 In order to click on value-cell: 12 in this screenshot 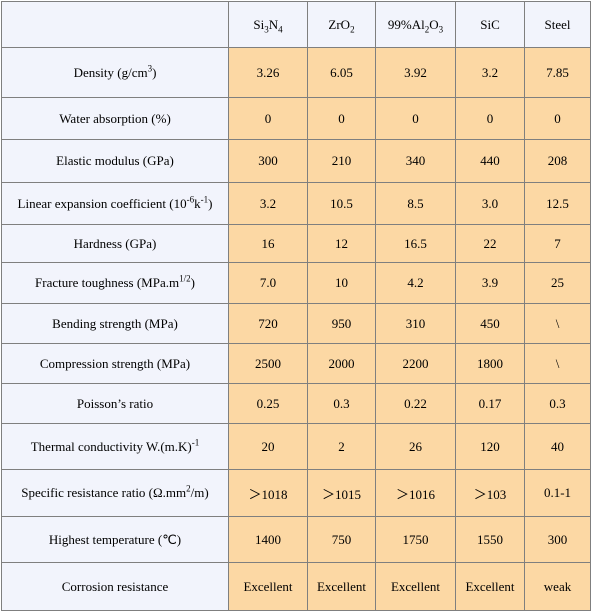, I will do `click(341, 243)`.